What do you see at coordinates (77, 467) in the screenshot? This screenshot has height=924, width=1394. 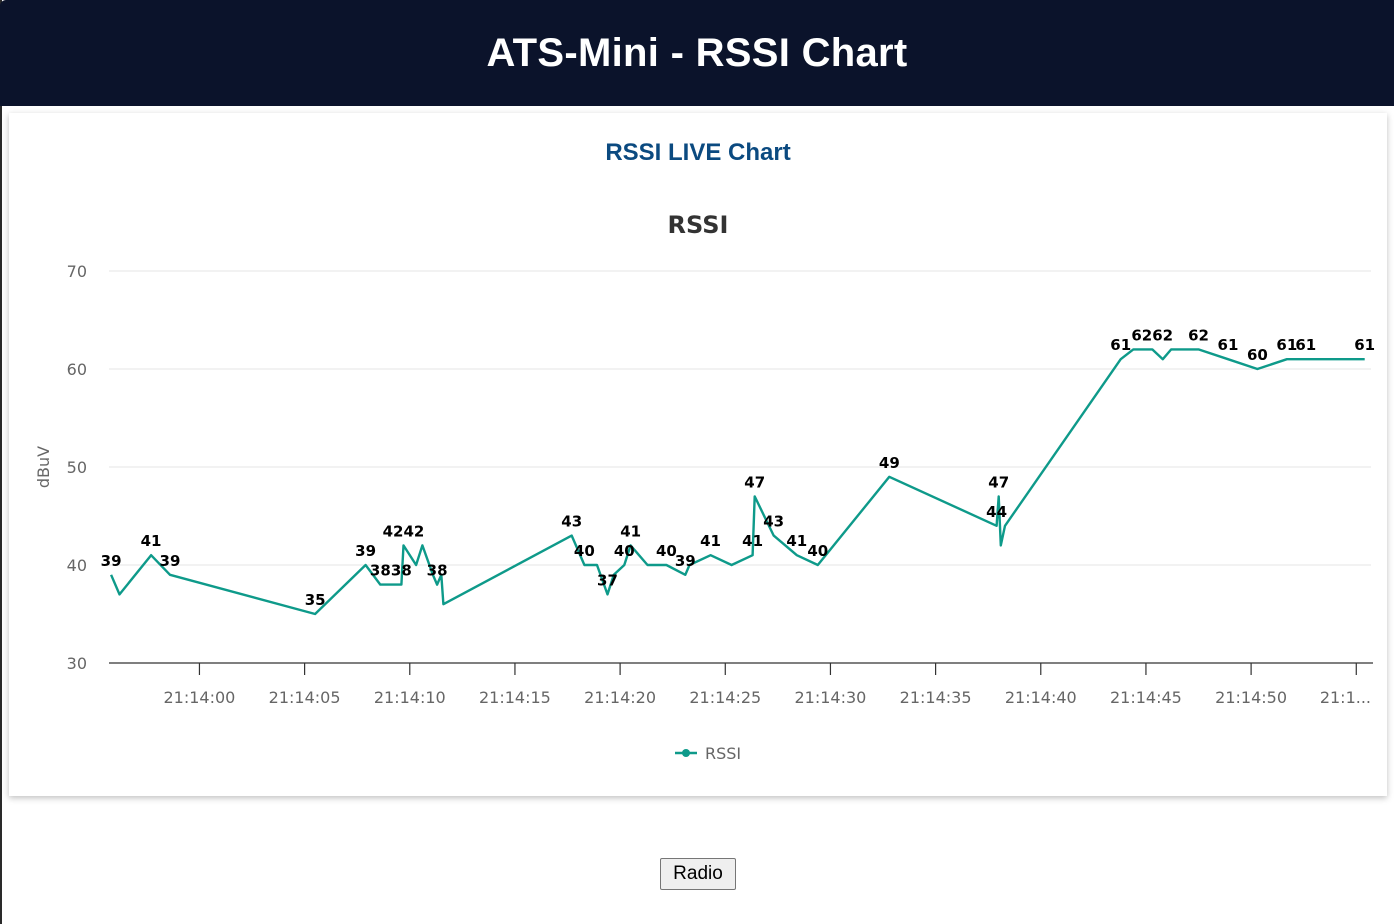 I see `y-tick-label: 50` at bounding box center [77, 467].